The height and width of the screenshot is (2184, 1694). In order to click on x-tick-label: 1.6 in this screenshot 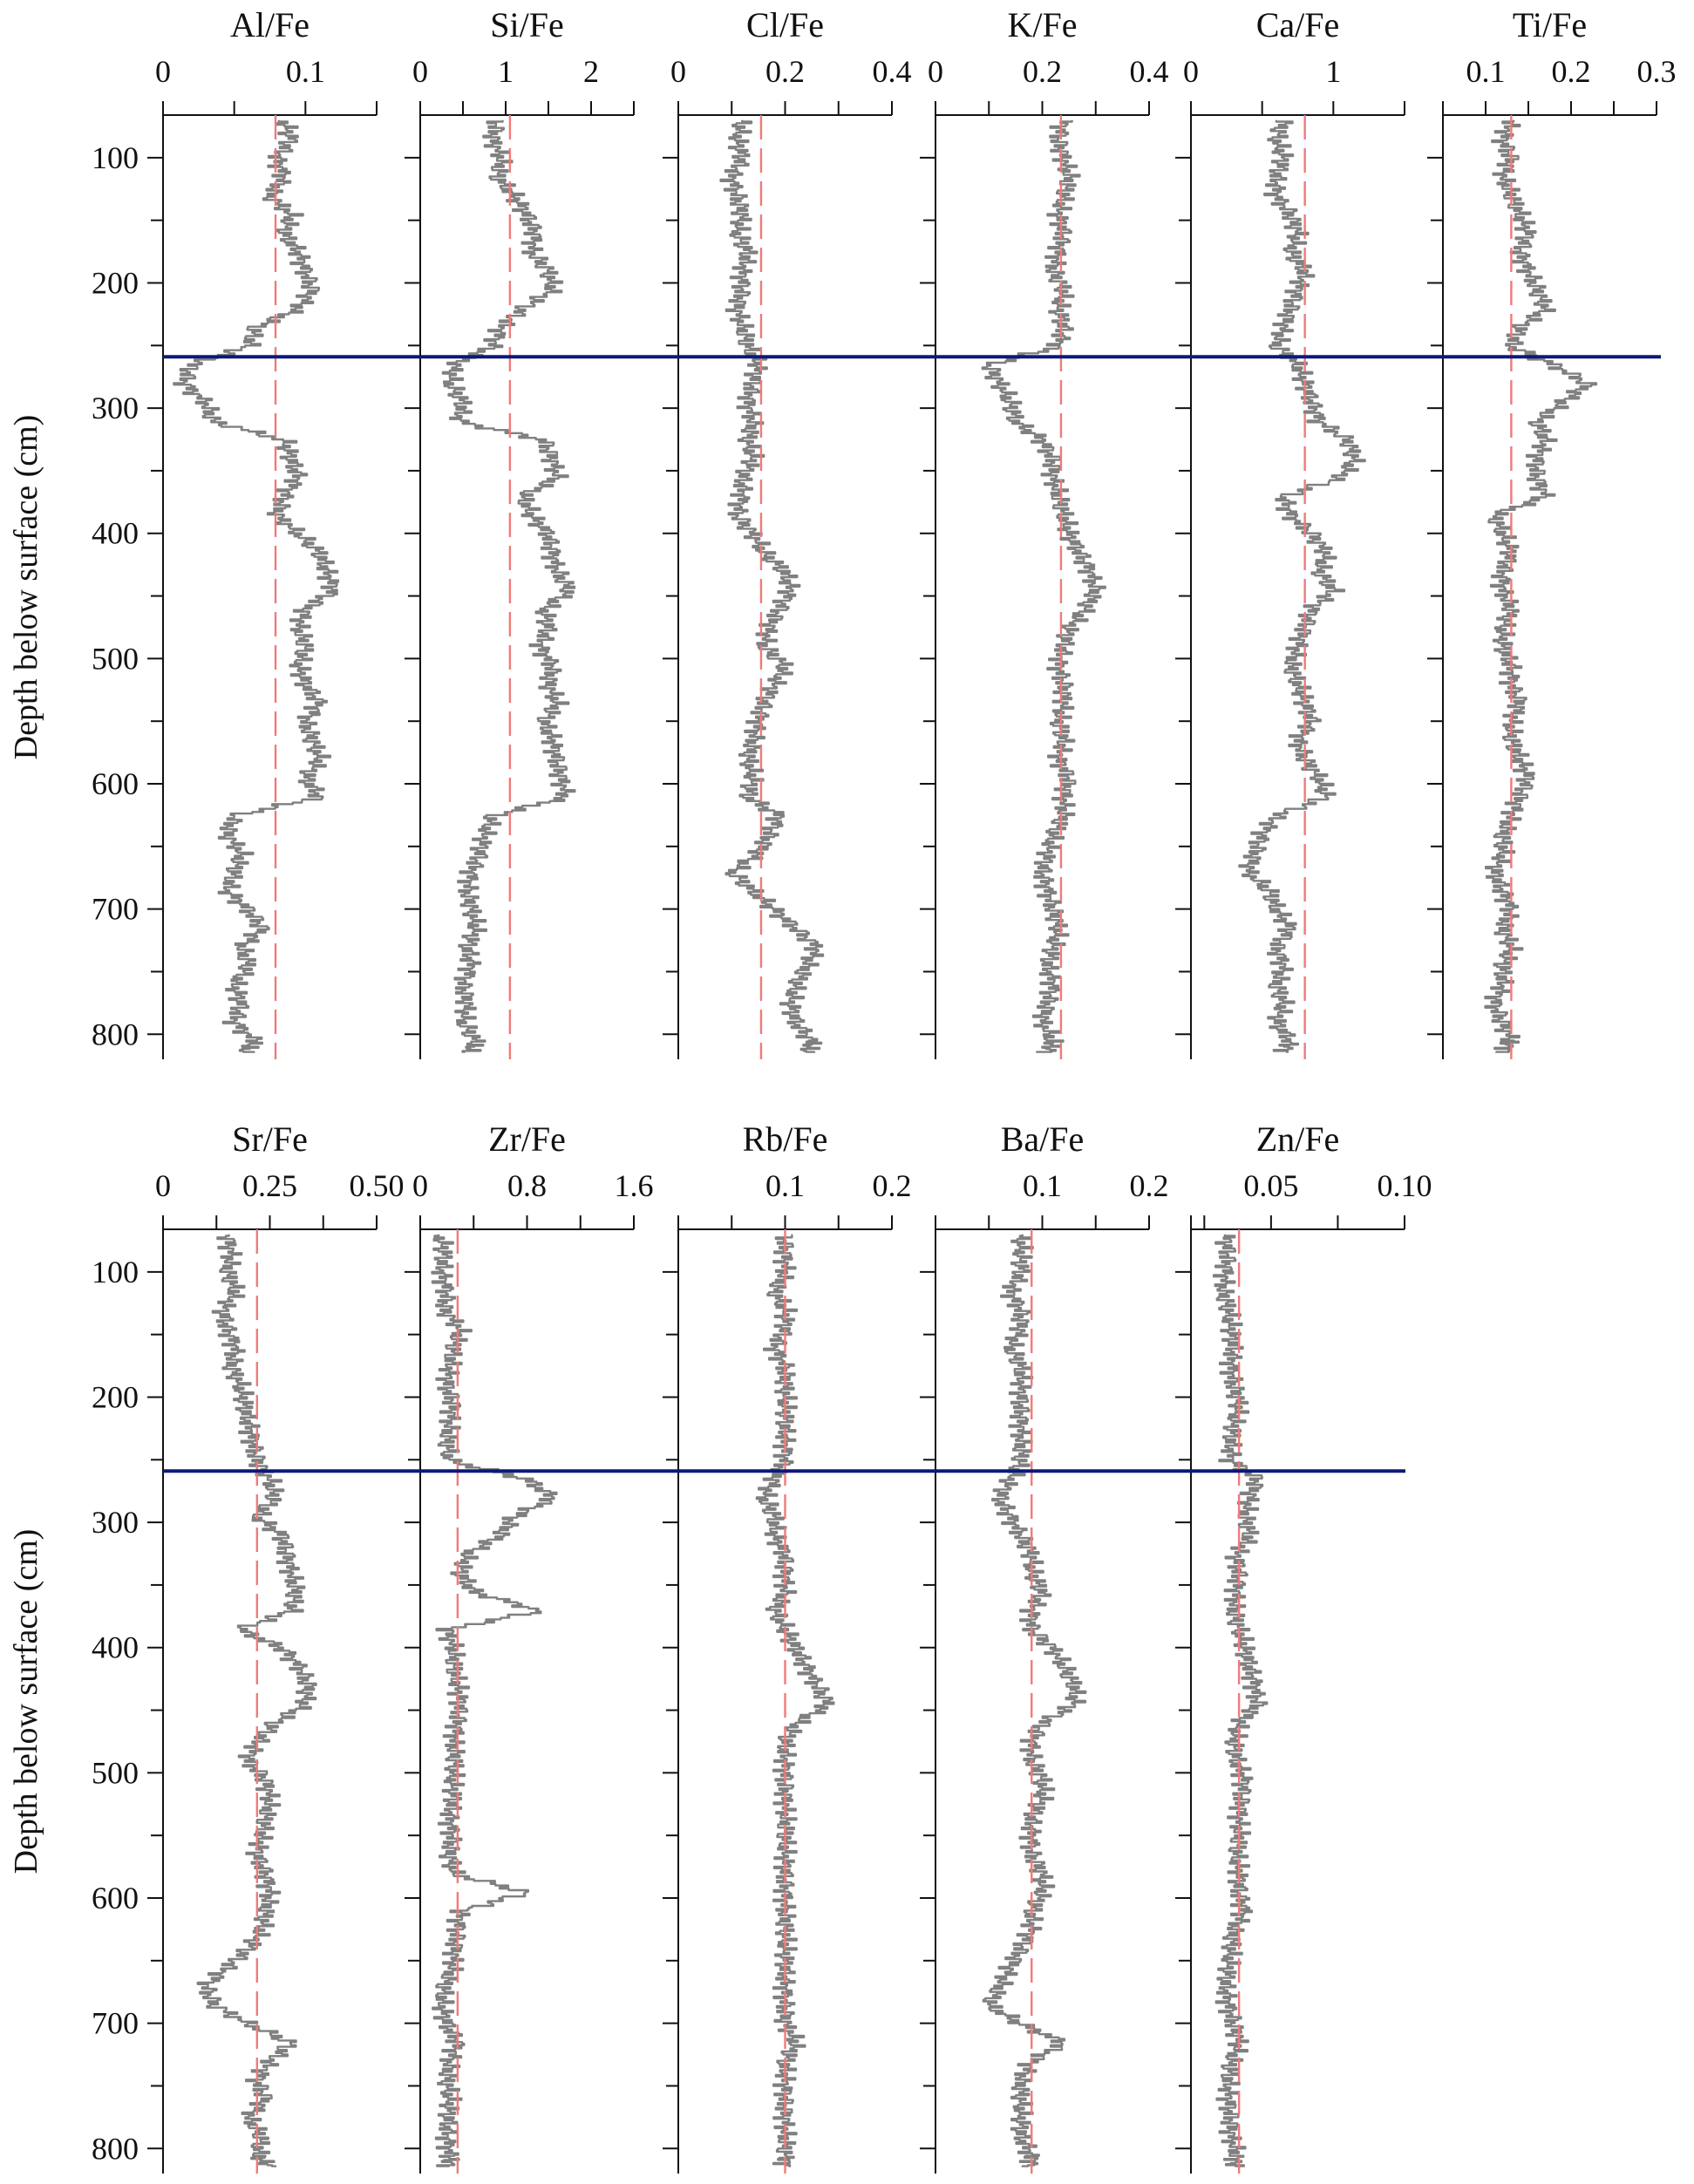, I will do `click(634, 1185)`.